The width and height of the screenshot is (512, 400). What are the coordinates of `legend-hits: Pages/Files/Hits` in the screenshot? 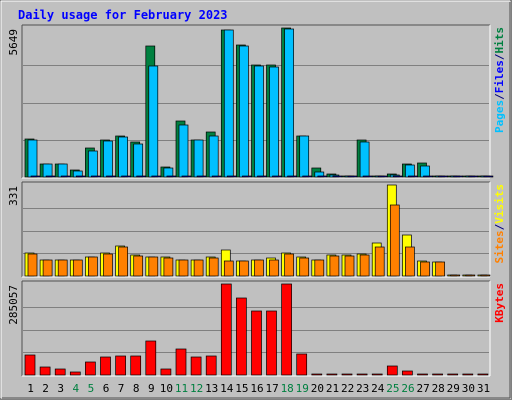 It's located at (499, 80).